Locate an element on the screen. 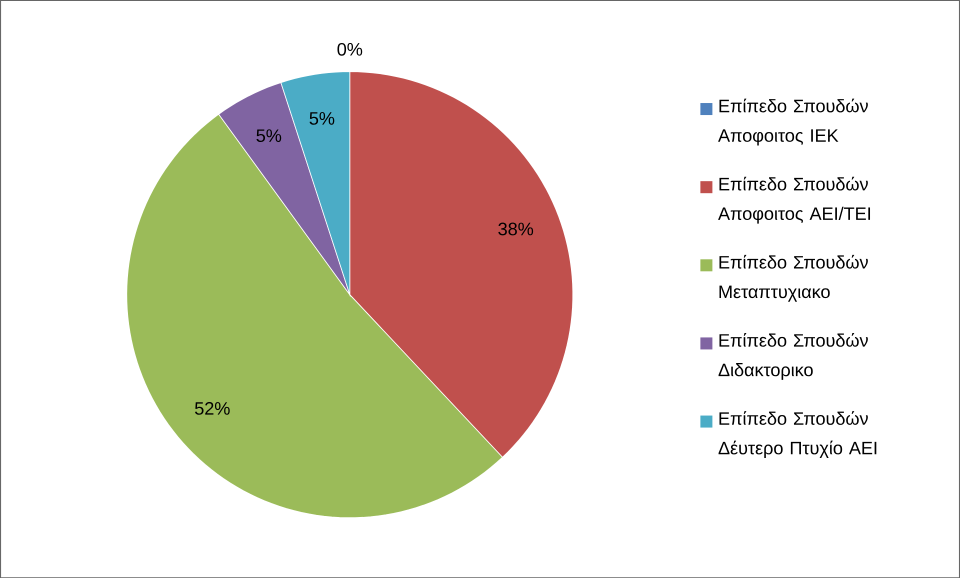 Image resolution: width=960 pixels, height=578 pixels. legend-label: Επίπεδο Σπουδών Διδακτορικο is located at coordinates (793, 356).